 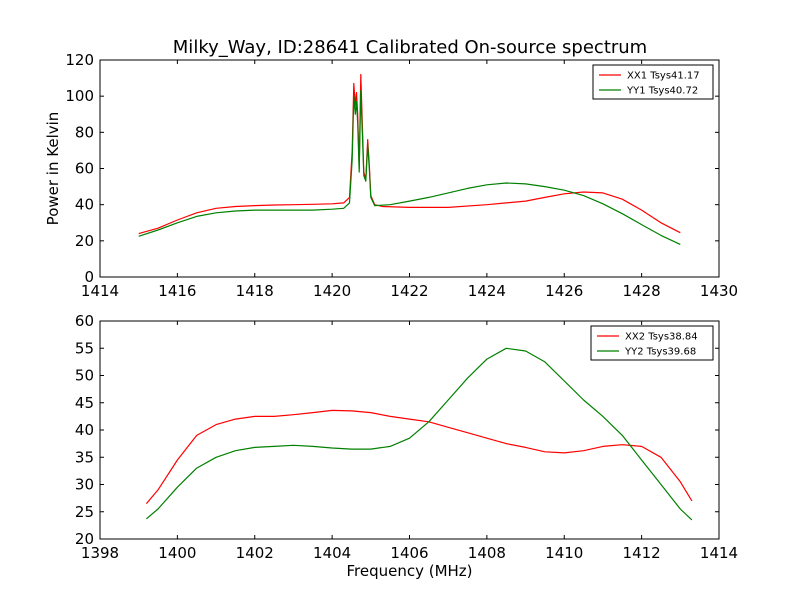 I want to click on x-tick-label: 1402, so click(x=255, y=553).